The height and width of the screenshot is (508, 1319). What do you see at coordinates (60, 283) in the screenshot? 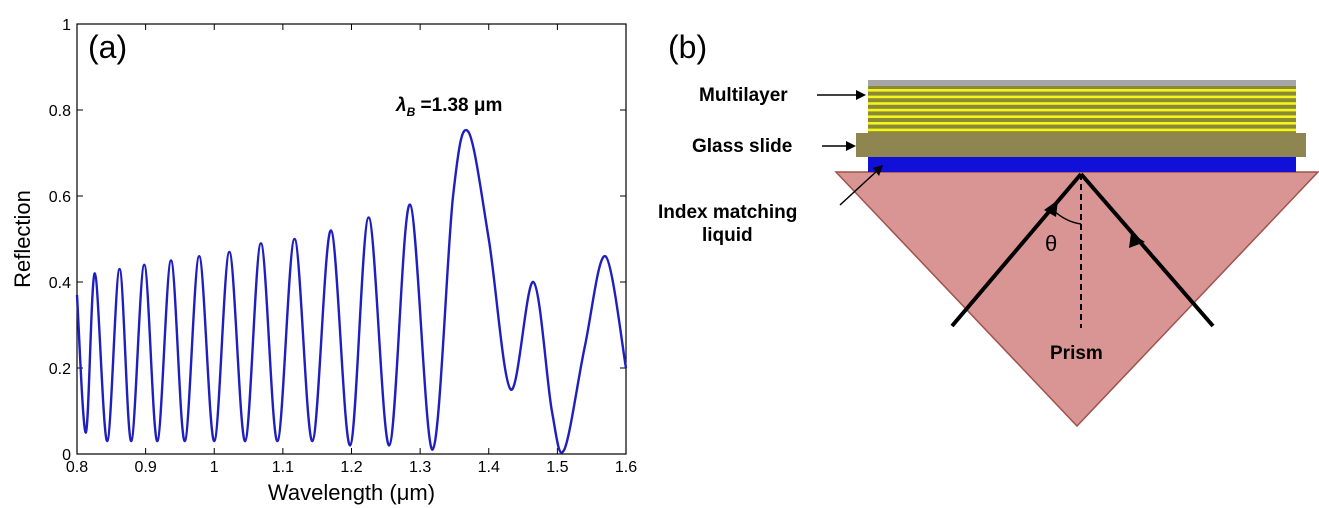
I see `y-tick-label: 0.4` at bounding box center [60, 283].